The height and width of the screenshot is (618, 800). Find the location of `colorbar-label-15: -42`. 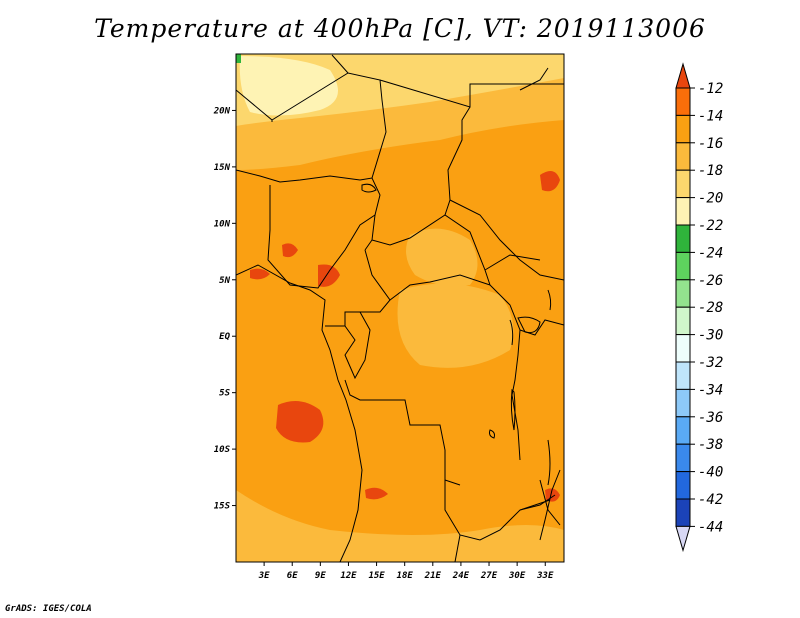

colorbar-label-15: -42 is located at coordinates (710, 500).